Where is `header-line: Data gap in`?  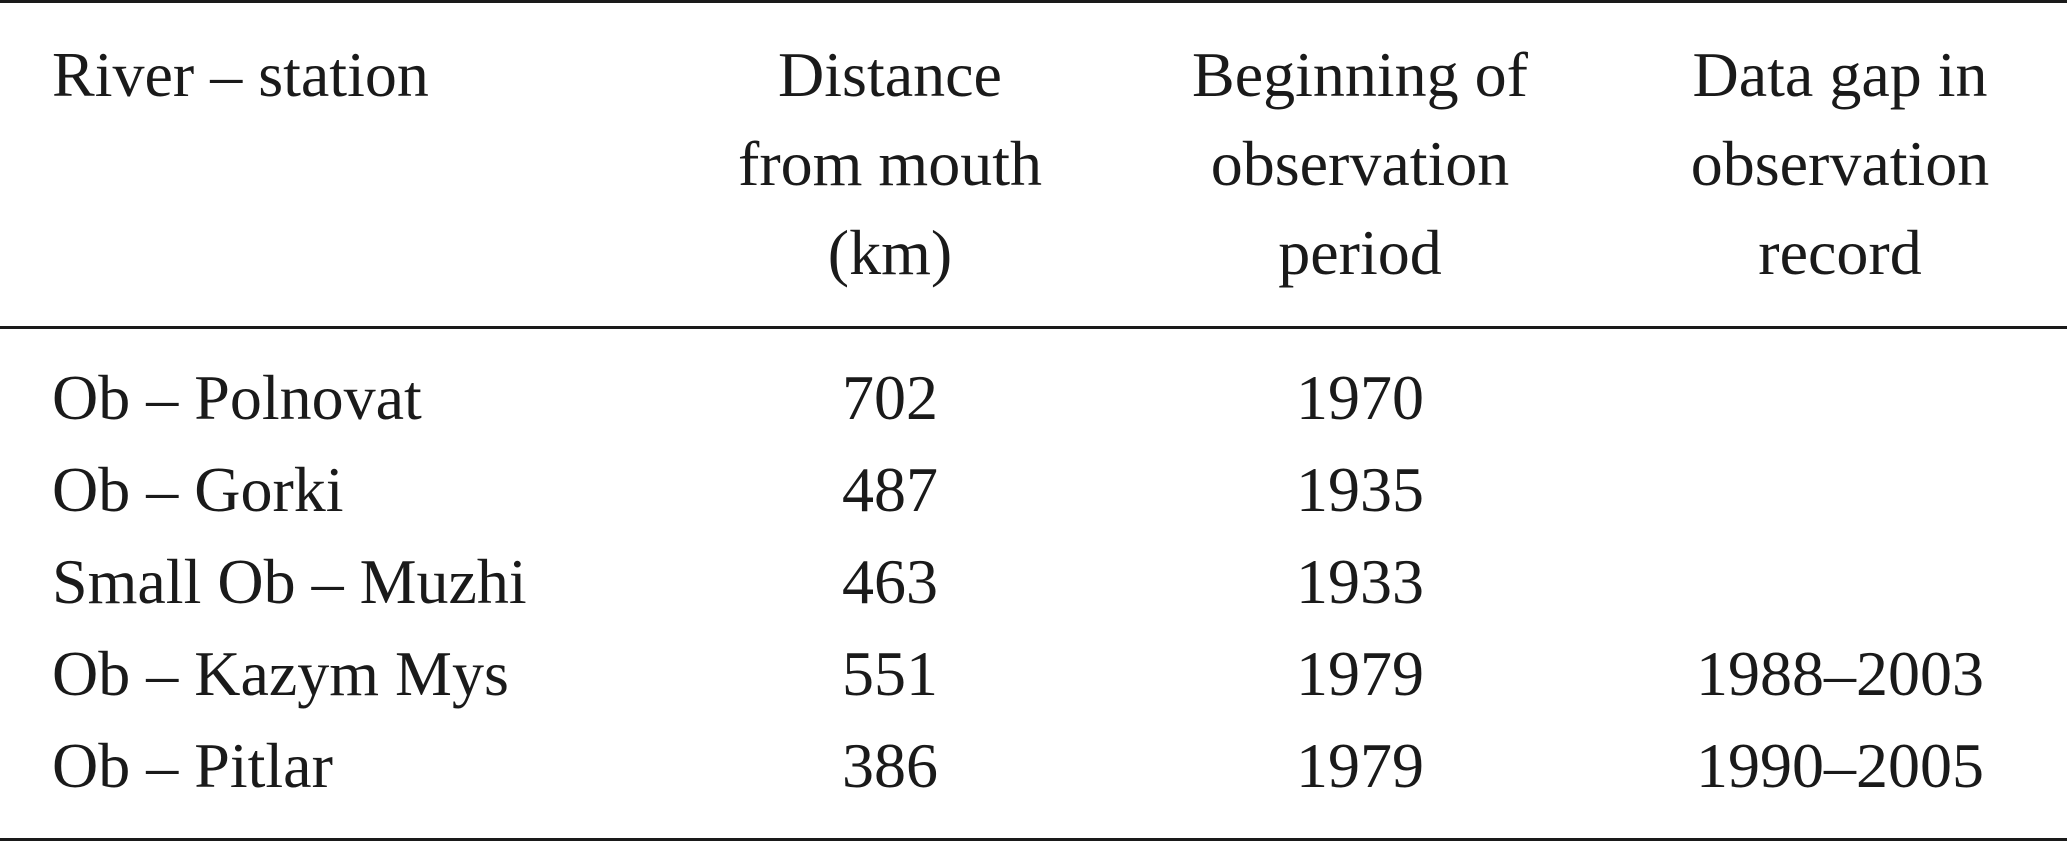
header-line: Data gap in is located at coordinates (1840, 74).